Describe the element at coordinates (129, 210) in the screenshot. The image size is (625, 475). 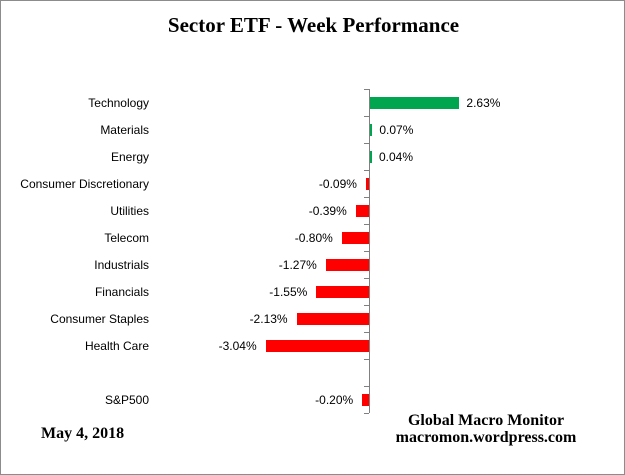
I see `category-label: Utilities` at that location.